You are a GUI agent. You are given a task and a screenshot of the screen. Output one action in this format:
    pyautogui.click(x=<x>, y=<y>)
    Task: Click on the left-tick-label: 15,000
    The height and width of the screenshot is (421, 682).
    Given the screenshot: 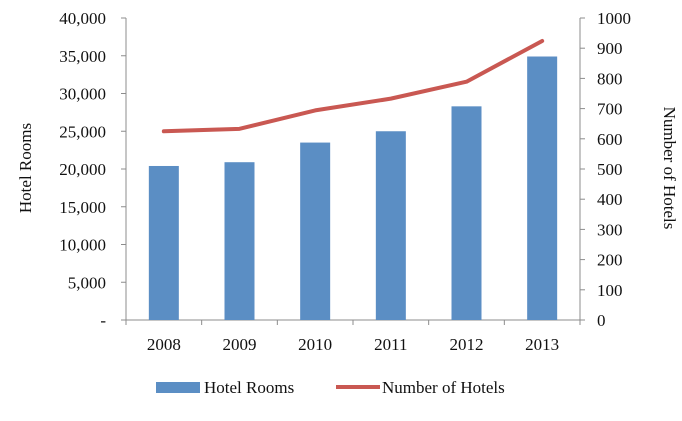 What is the action you would take?
    pyautogui.click(x=82, y=207)
    